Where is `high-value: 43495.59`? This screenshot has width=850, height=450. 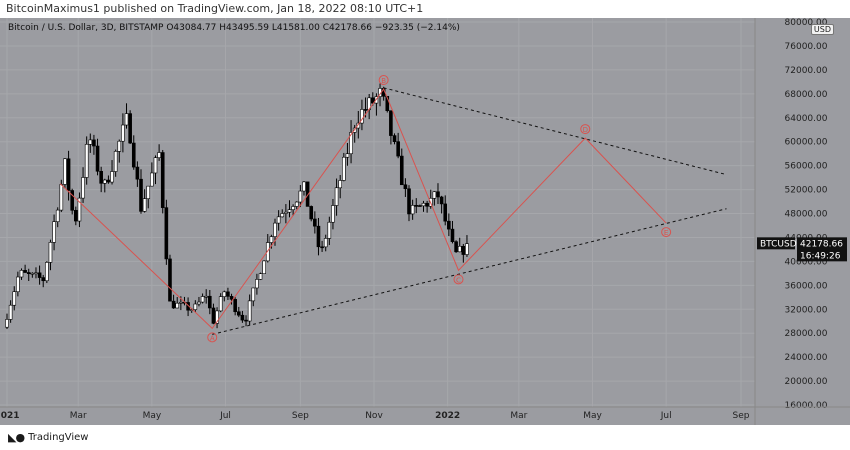 high-value: 43495.59 is located at coordinates (247, 28).